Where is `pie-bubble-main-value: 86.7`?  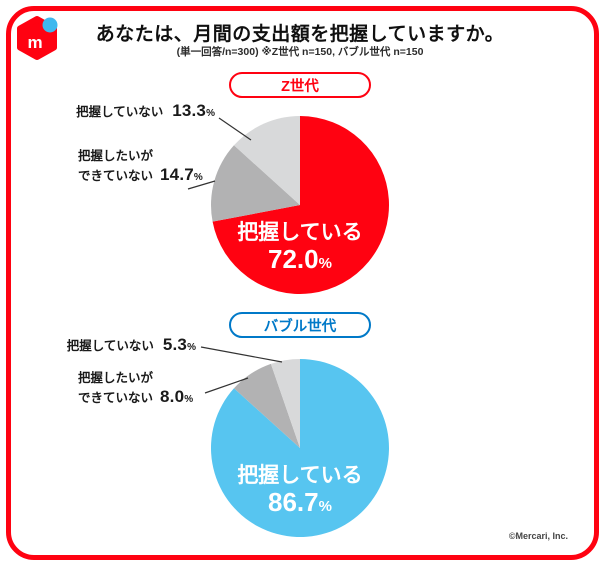 pie-bubble-main-value: 86.7 is located at coordinates (293, 502).